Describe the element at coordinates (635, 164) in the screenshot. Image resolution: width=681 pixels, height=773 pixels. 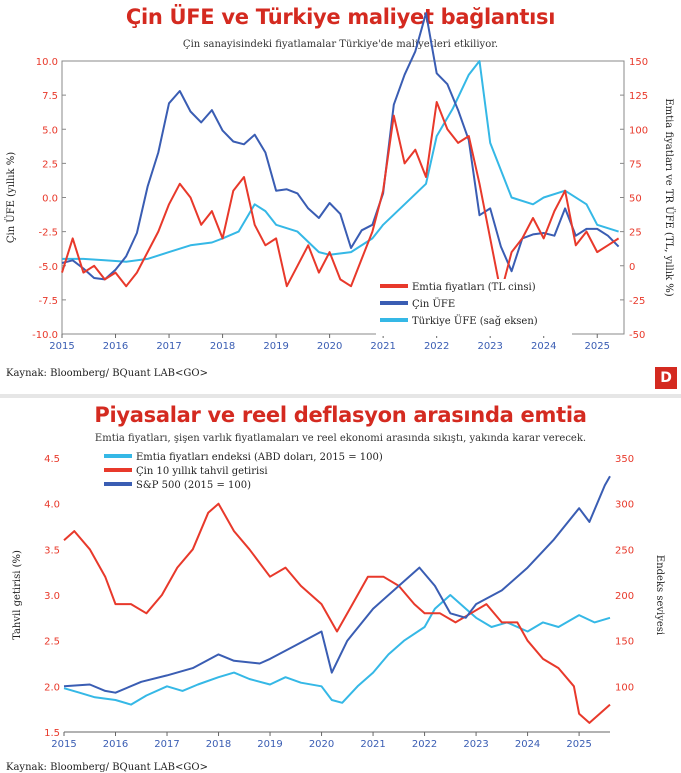
I see `y2-tick-label: 75` at that location.